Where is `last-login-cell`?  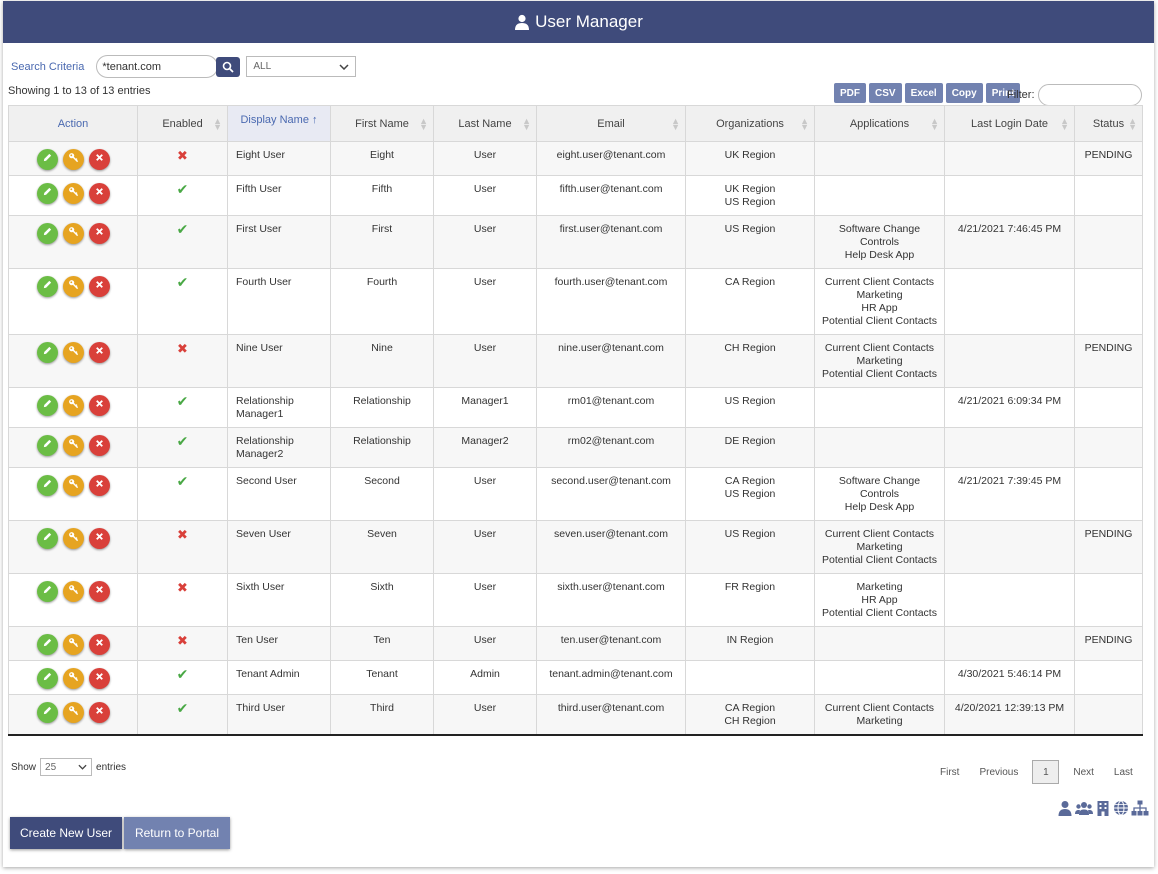
last-login-cell is located at coordinates (1009, 447).